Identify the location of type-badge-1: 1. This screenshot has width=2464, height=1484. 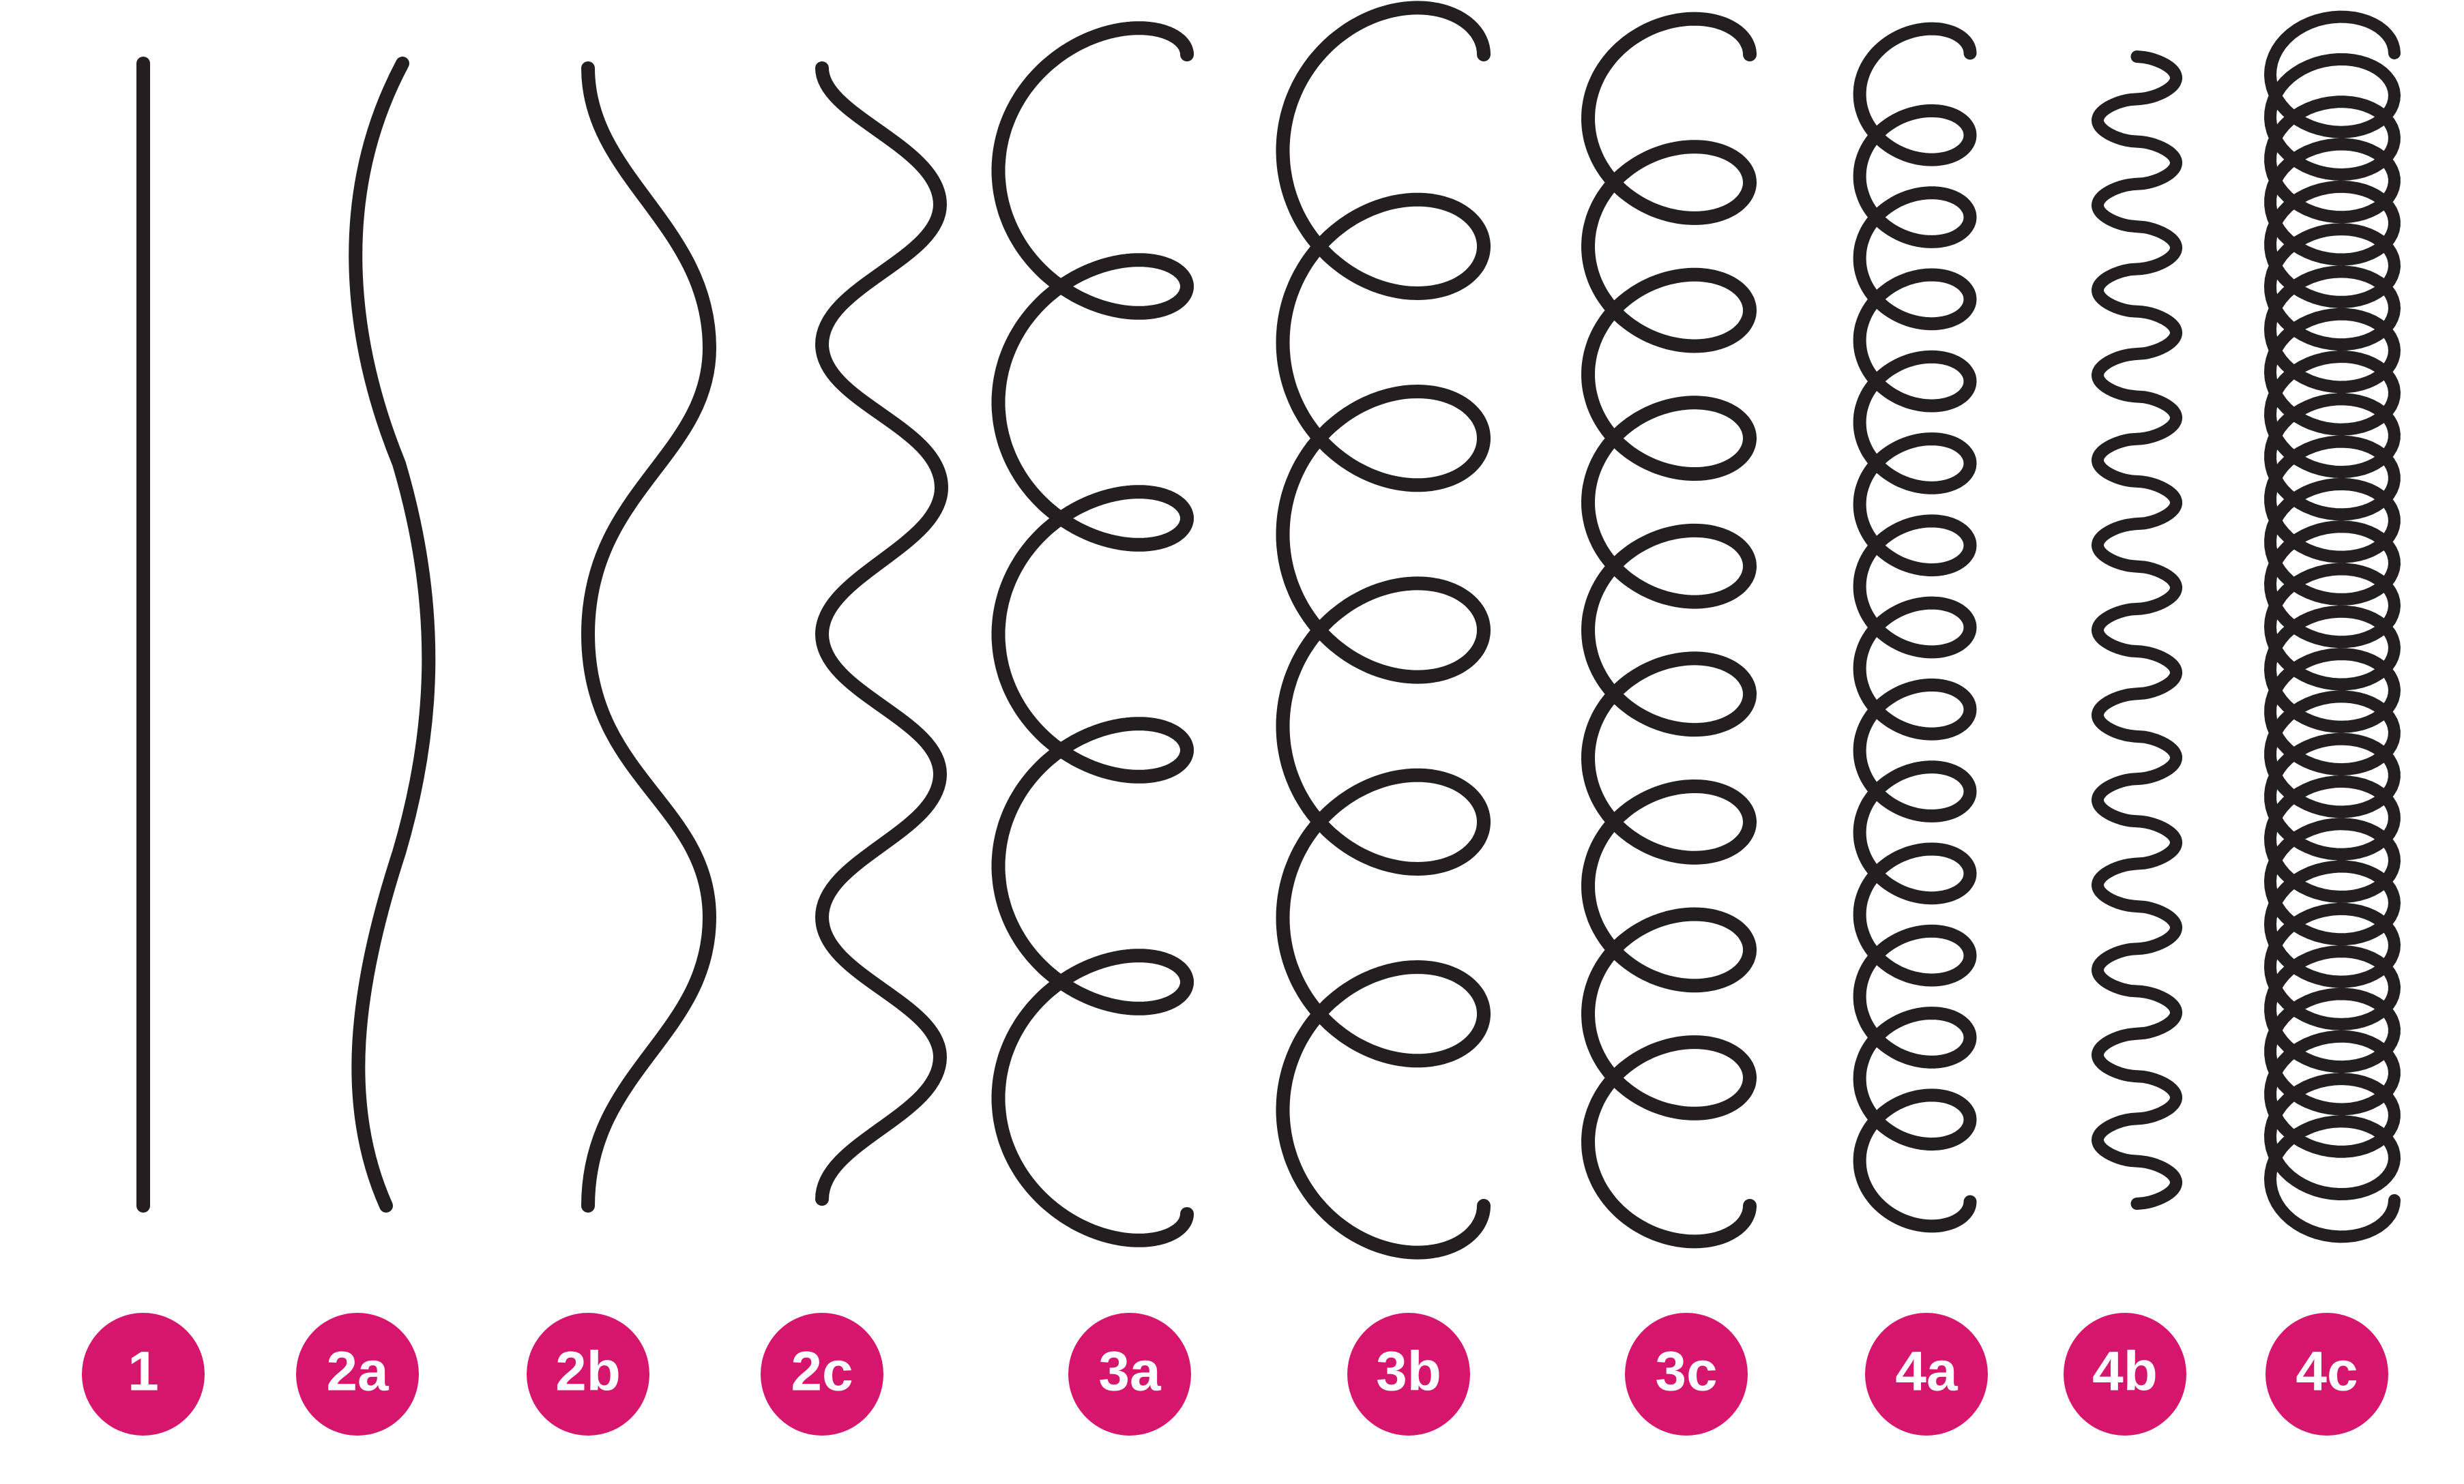
(143, 1374).